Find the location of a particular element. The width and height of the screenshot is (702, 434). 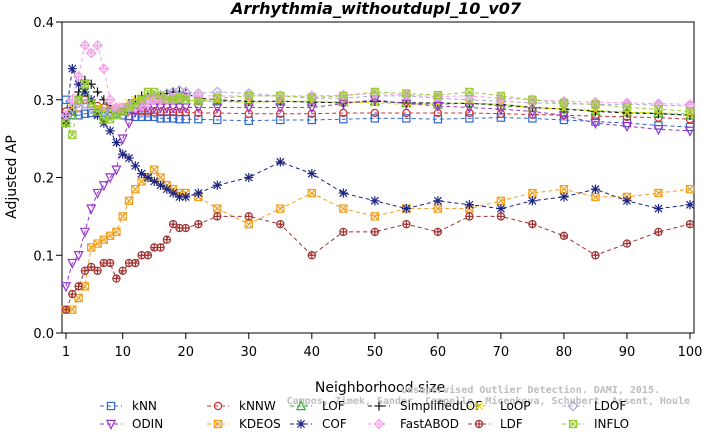

x-tick-label: 90 is located at coordinates (627, 352).